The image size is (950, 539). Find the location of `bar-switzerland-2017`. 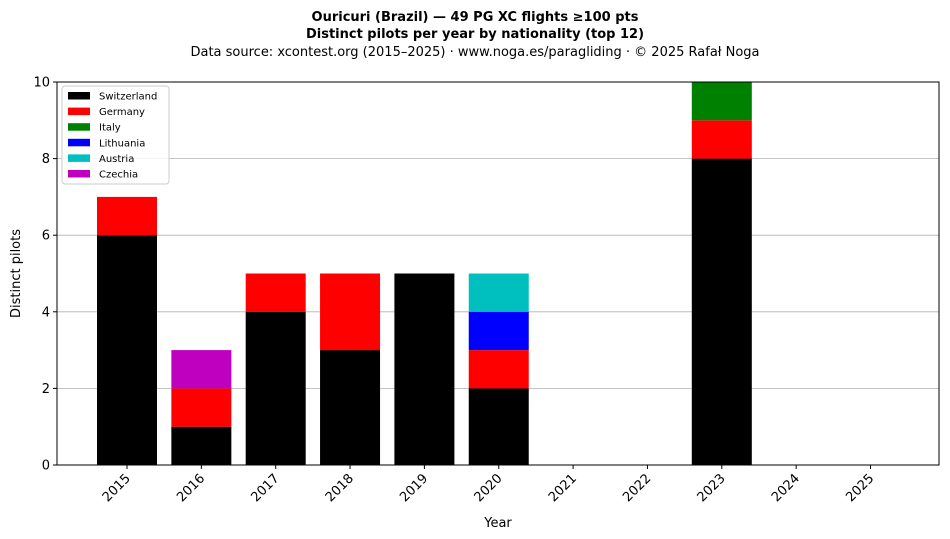

bar-switzerland-2017 is located at coordinates (275, 388).